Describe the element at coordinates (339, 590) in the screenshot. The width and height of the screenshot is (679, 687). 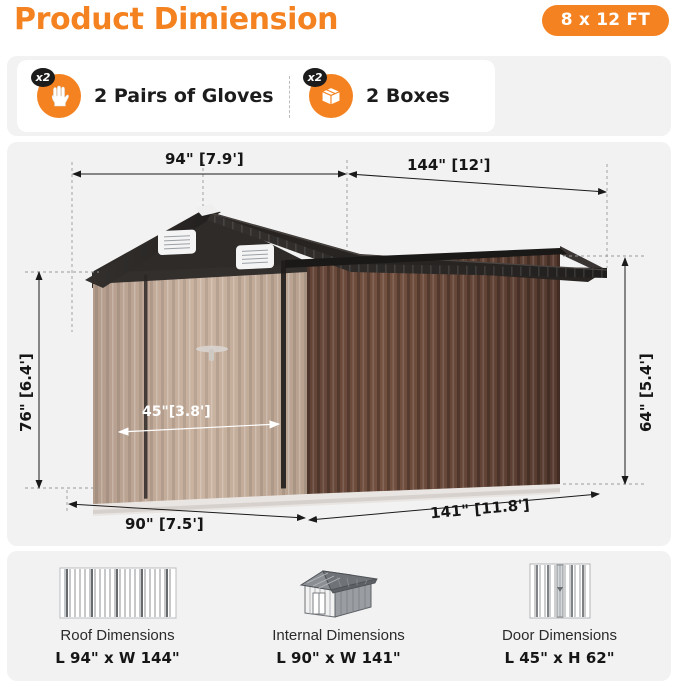
I see `shed-icon` at that location.